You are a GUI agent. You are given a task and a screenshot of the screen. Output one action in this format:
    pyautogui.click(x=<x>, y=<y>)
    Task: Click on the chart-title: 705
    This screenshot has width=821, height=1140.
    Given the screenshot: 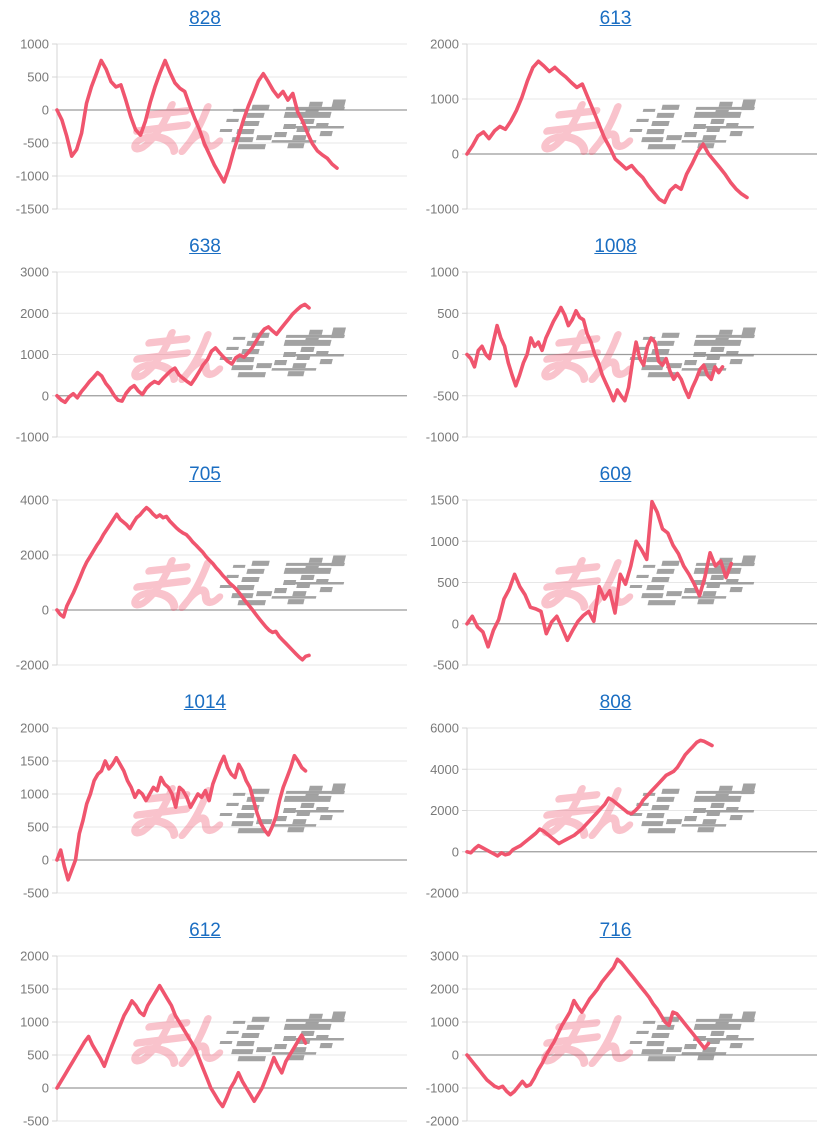 What is the action you would take?
    pyautogui.click(x=205, y=473)
    